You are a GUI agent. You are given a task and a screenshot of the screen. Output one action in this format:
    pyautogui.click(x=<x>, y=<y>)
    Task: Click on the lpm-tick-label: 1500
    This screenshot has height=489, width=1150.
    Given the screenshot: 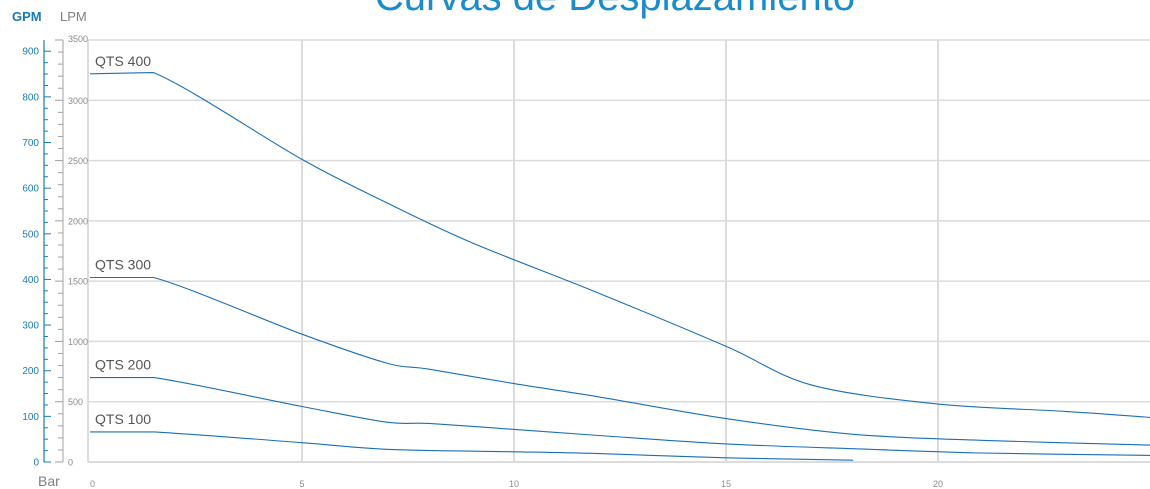 What is the action you would take?
    pyautogui.click(x=78, y=282)
    